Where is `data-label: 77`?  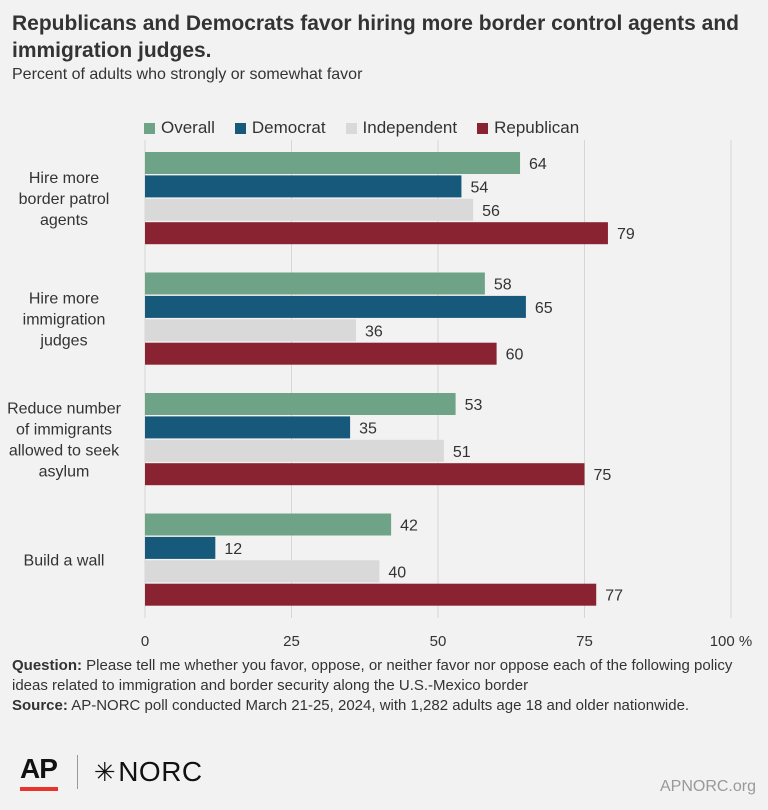
data-label: 77 is located at coordinates (614, 596).